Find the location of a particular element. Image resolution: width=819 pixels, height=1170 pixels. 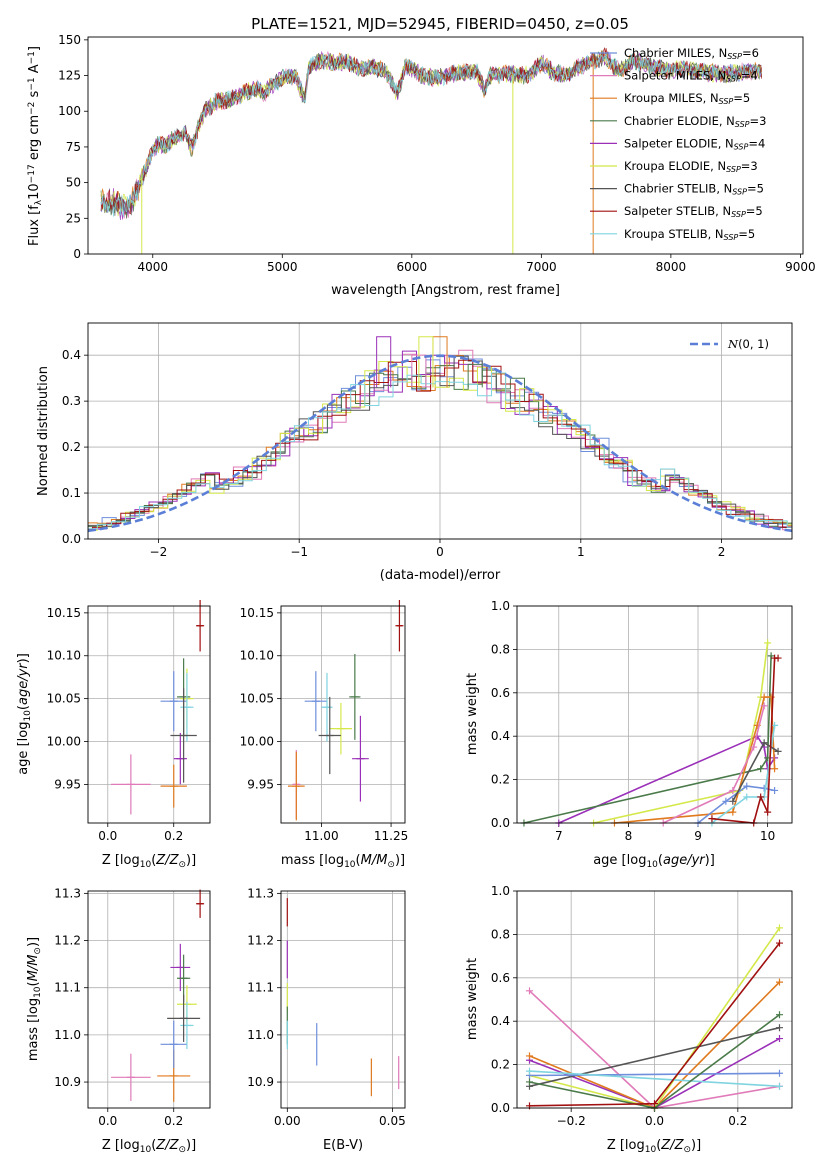

y-axis-label: age [log10(age/yr)] is located at coordinates (24, 714).